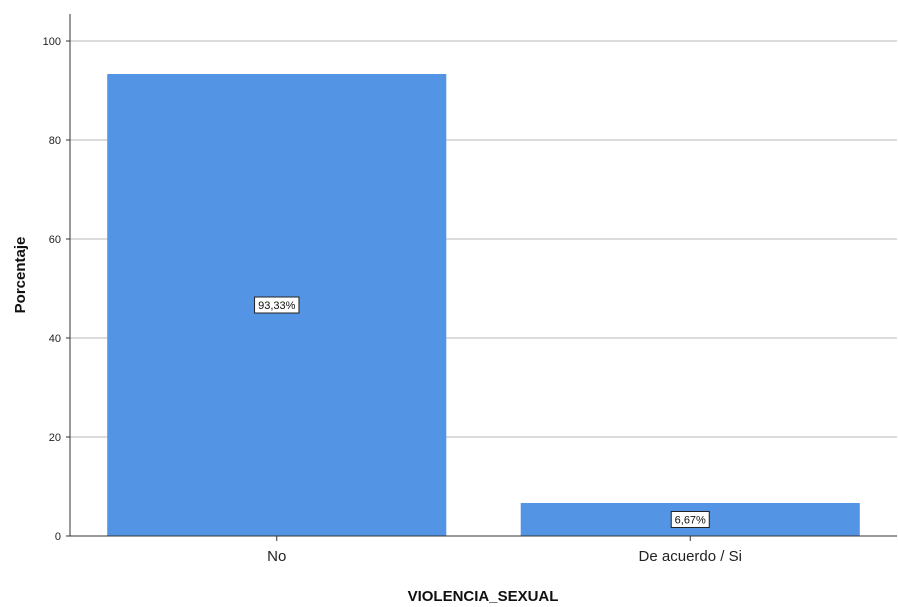  What do you see at coordinates (483, 596) in the screenshot?
I see `x-axis-title: VIOLENCIA_SEXUAL` at bounding box center [483, 596].